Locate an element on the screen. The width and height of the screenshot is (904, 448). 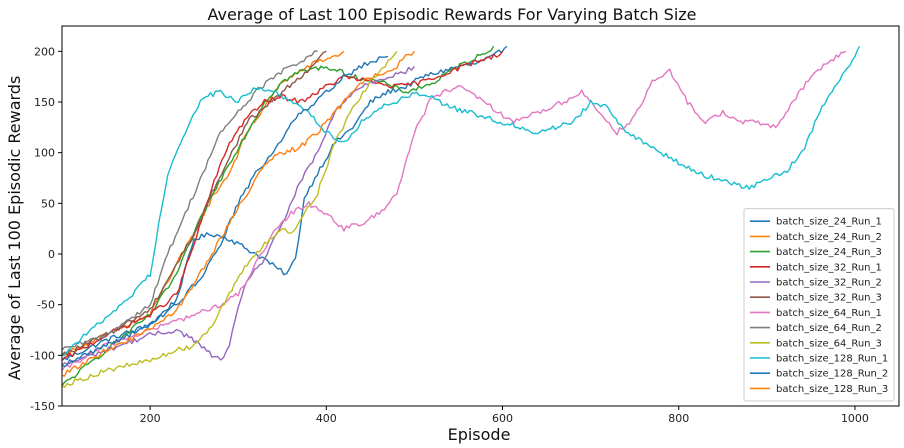
legend-entry: batch_size_24_Run_3 is located at coordinates (829, 252).